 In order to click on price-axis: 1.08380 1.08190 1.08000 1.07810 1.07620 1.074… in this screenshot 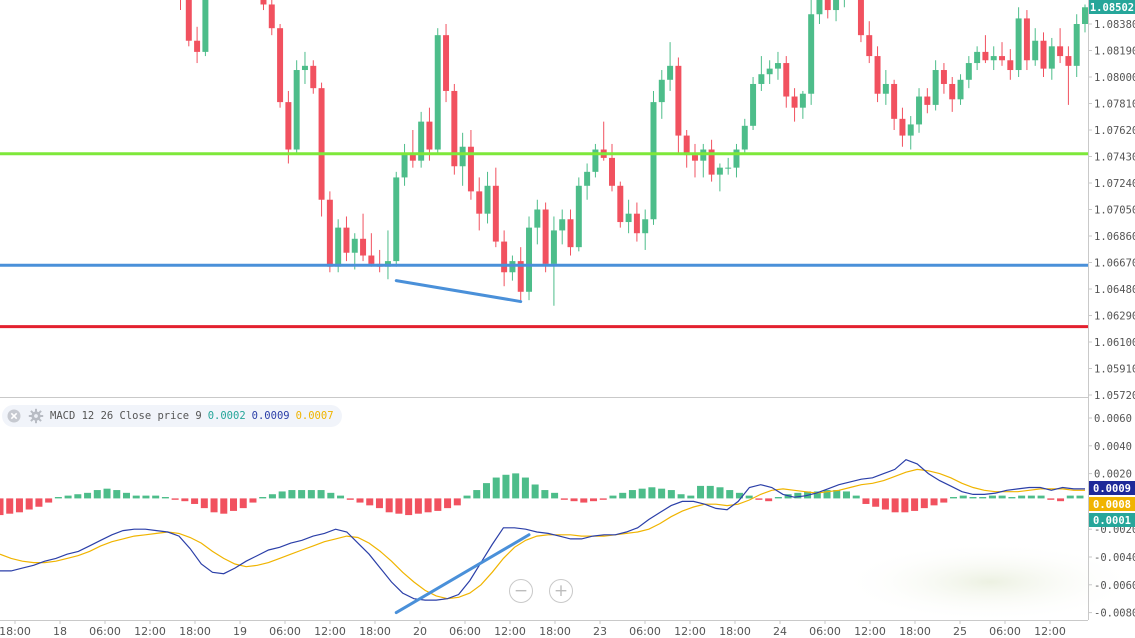, I will do `click(1111, 310)`.